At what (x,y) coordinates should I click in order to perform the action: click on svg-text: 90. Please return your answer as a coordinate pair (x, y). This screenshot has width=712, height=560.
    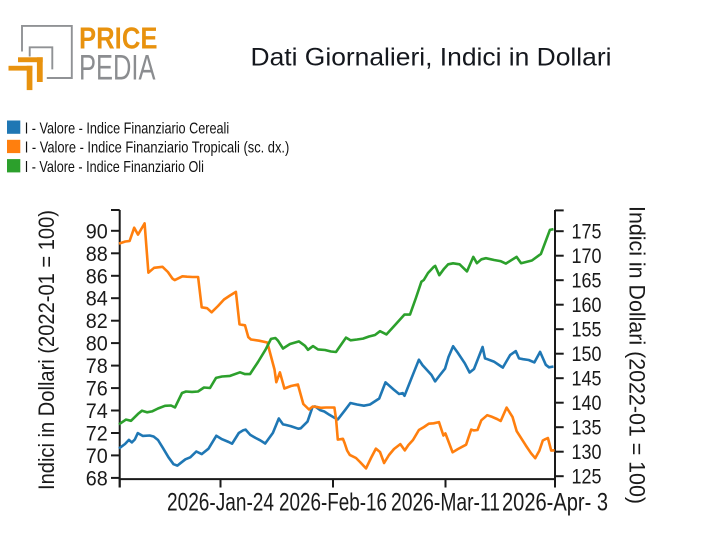
    Looking at the image, I should click on (97, 231).